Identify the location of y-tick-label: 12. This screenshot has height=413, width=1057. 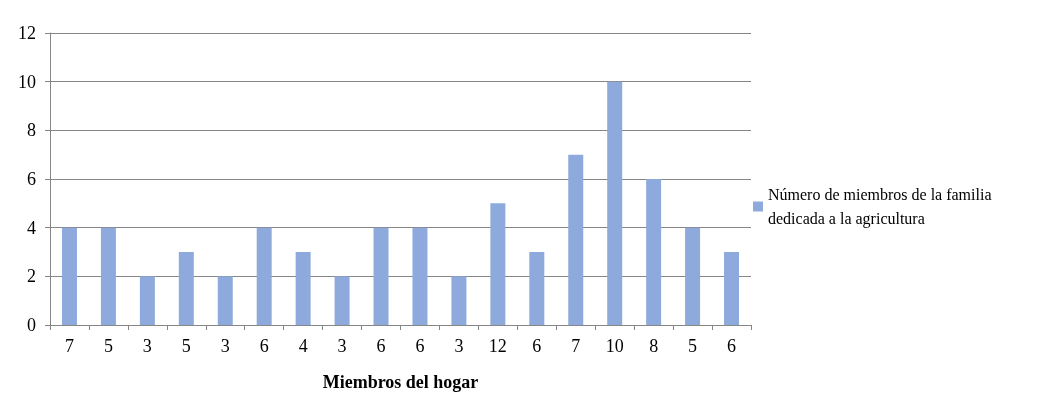
(27, 33).